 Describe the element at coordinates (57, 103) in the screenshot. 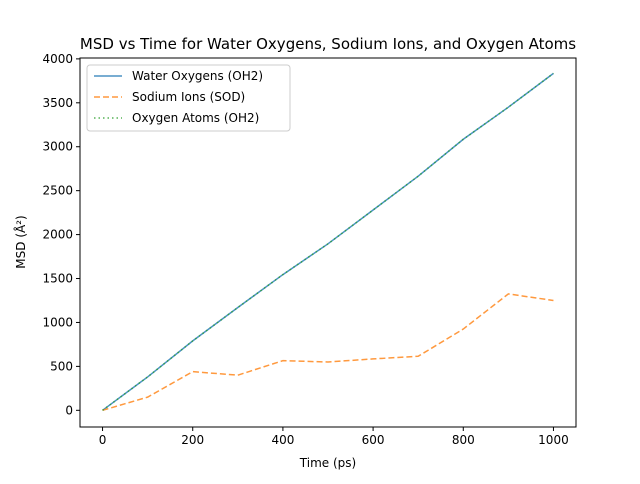

I see `y-tick-label: 3500` at that location.